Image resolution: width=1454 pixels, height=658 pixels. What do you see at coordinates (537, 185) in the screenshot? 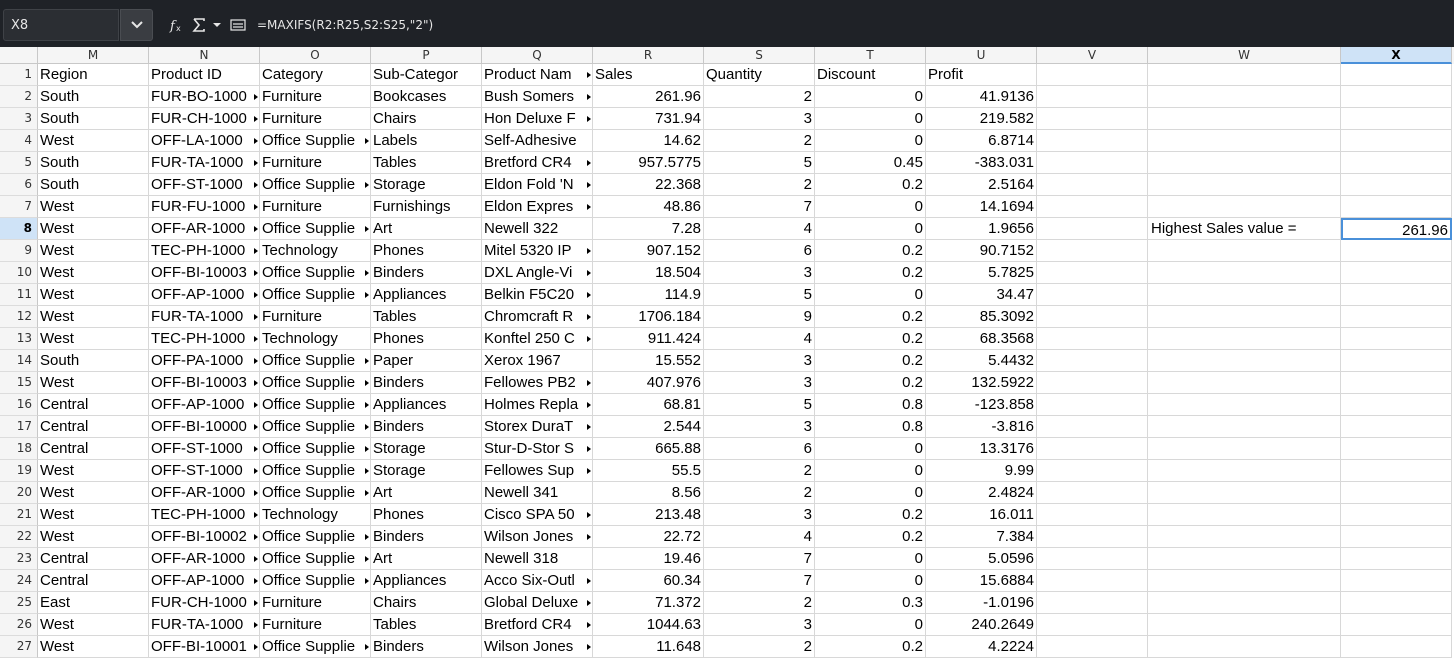
I see `data-cell: Eldon Fold 'N` at bounding box center [537, 185].